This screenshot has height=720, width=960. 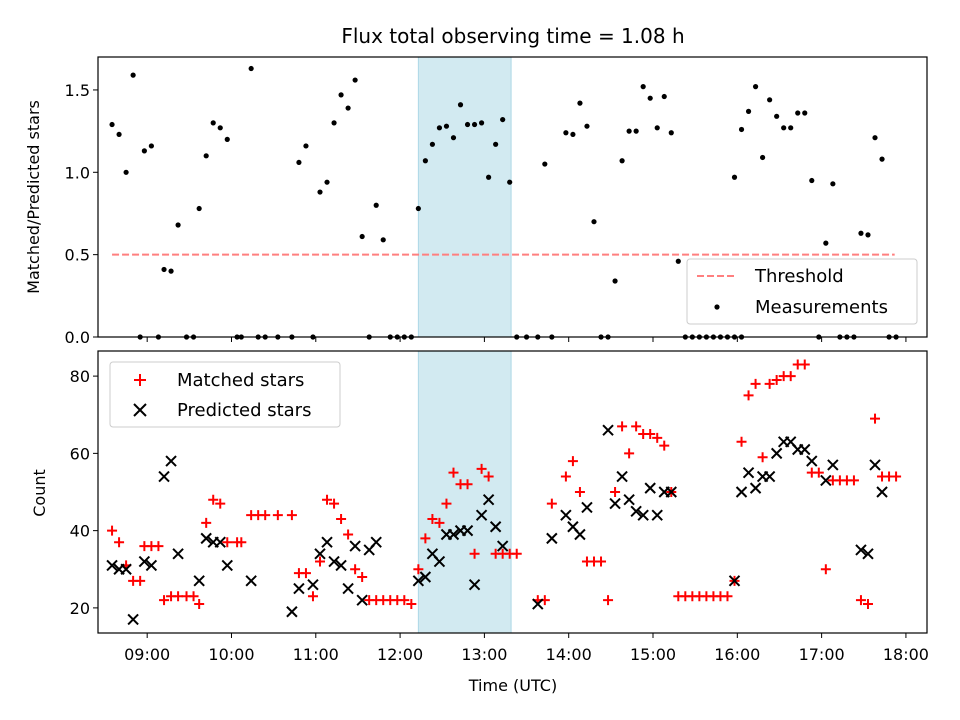 What do you see at coordinates (39, 493) in the screenshot?
I see `count-y-axis-label: Count` at bounding box center [39, 493].